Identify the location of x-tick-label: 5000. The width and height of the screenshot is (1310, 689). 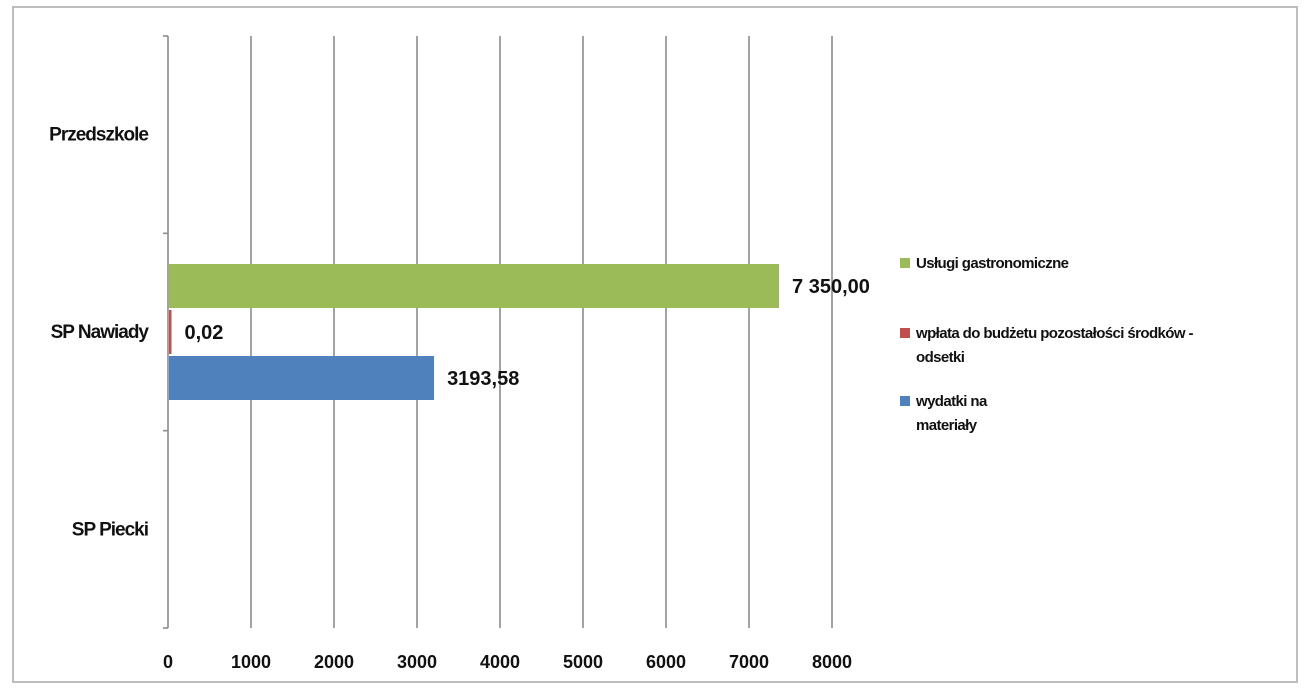
(583, 662).